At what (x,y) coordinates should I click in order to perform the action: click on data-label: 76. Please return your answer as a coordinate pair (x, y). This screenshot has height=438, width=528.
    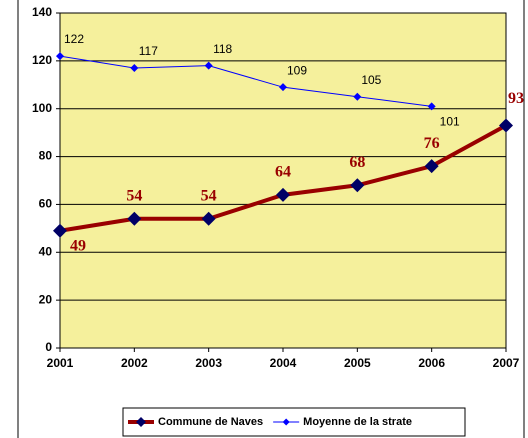
    Looking at the image, I should click on (432, 143).